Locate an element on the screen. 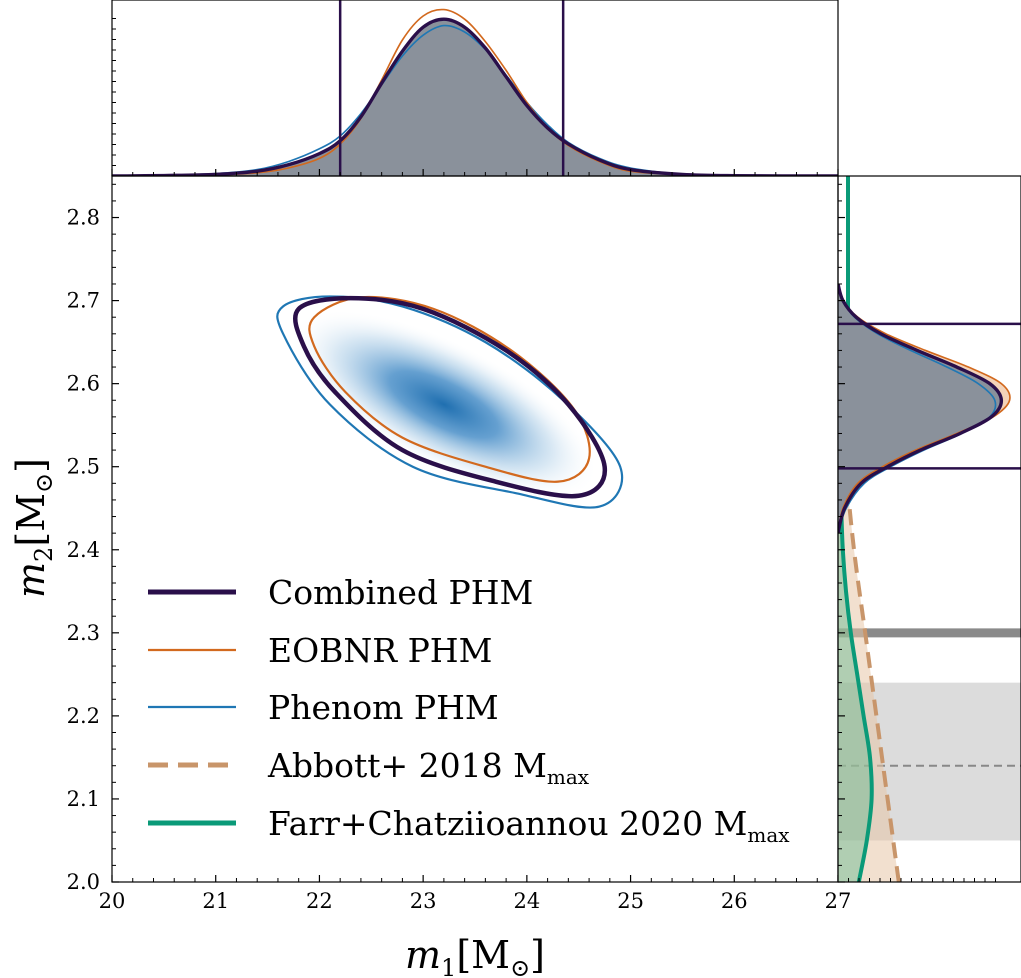 This screenshot has width=1021, height=978. right-panel-frame is located at coordinates (929, 529).